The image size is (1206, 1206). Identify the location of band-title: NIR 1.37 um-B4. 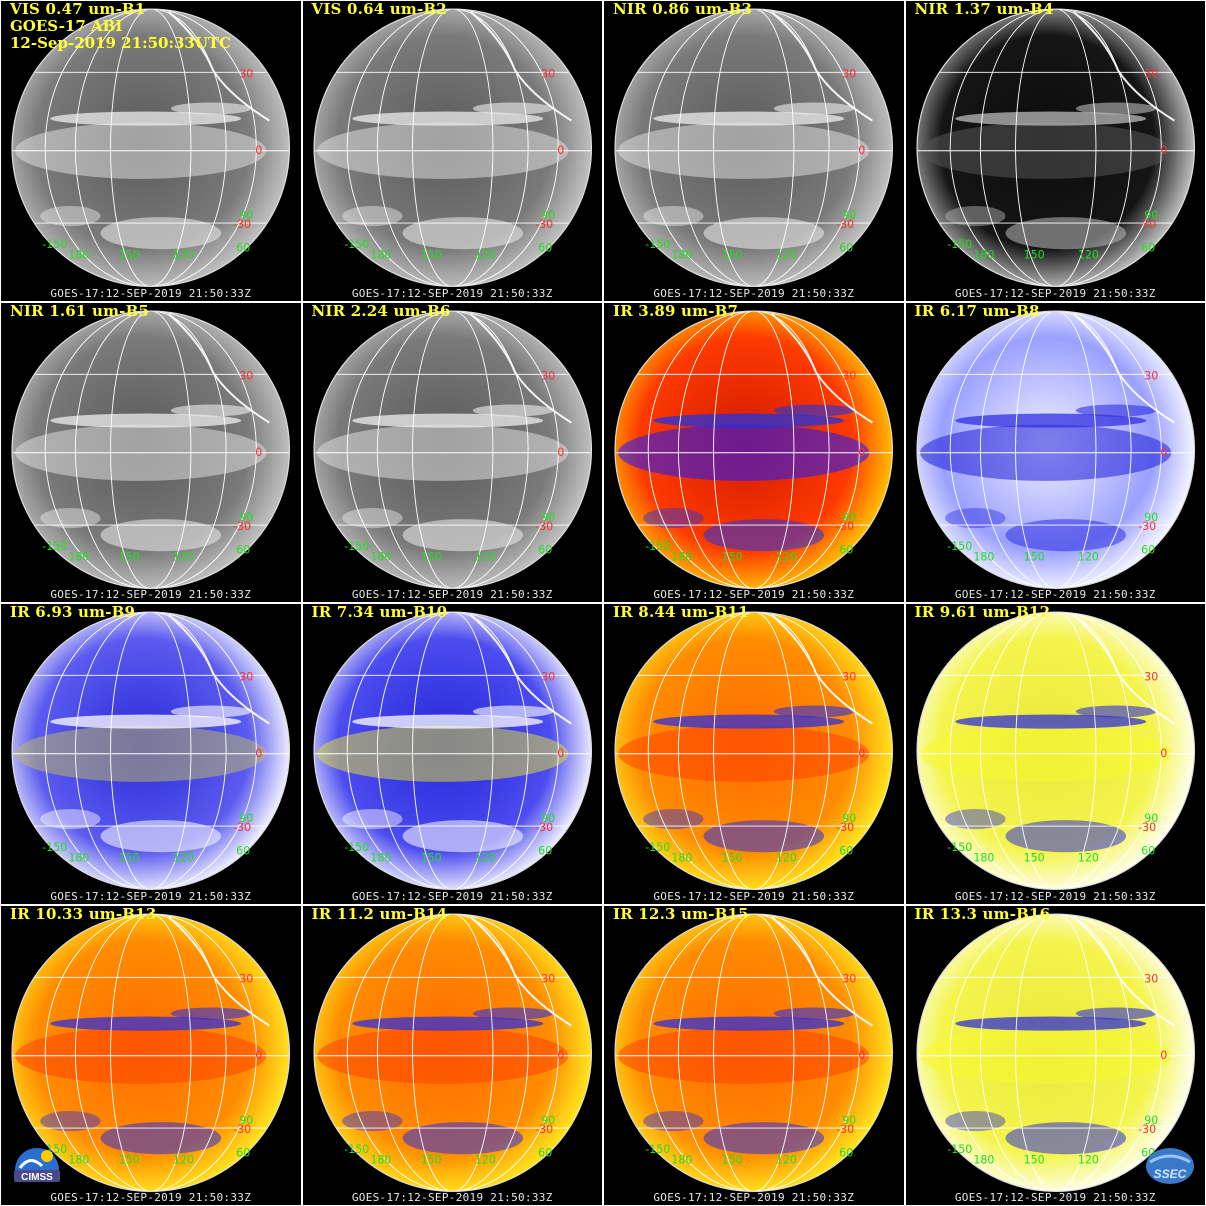
(984, 9).